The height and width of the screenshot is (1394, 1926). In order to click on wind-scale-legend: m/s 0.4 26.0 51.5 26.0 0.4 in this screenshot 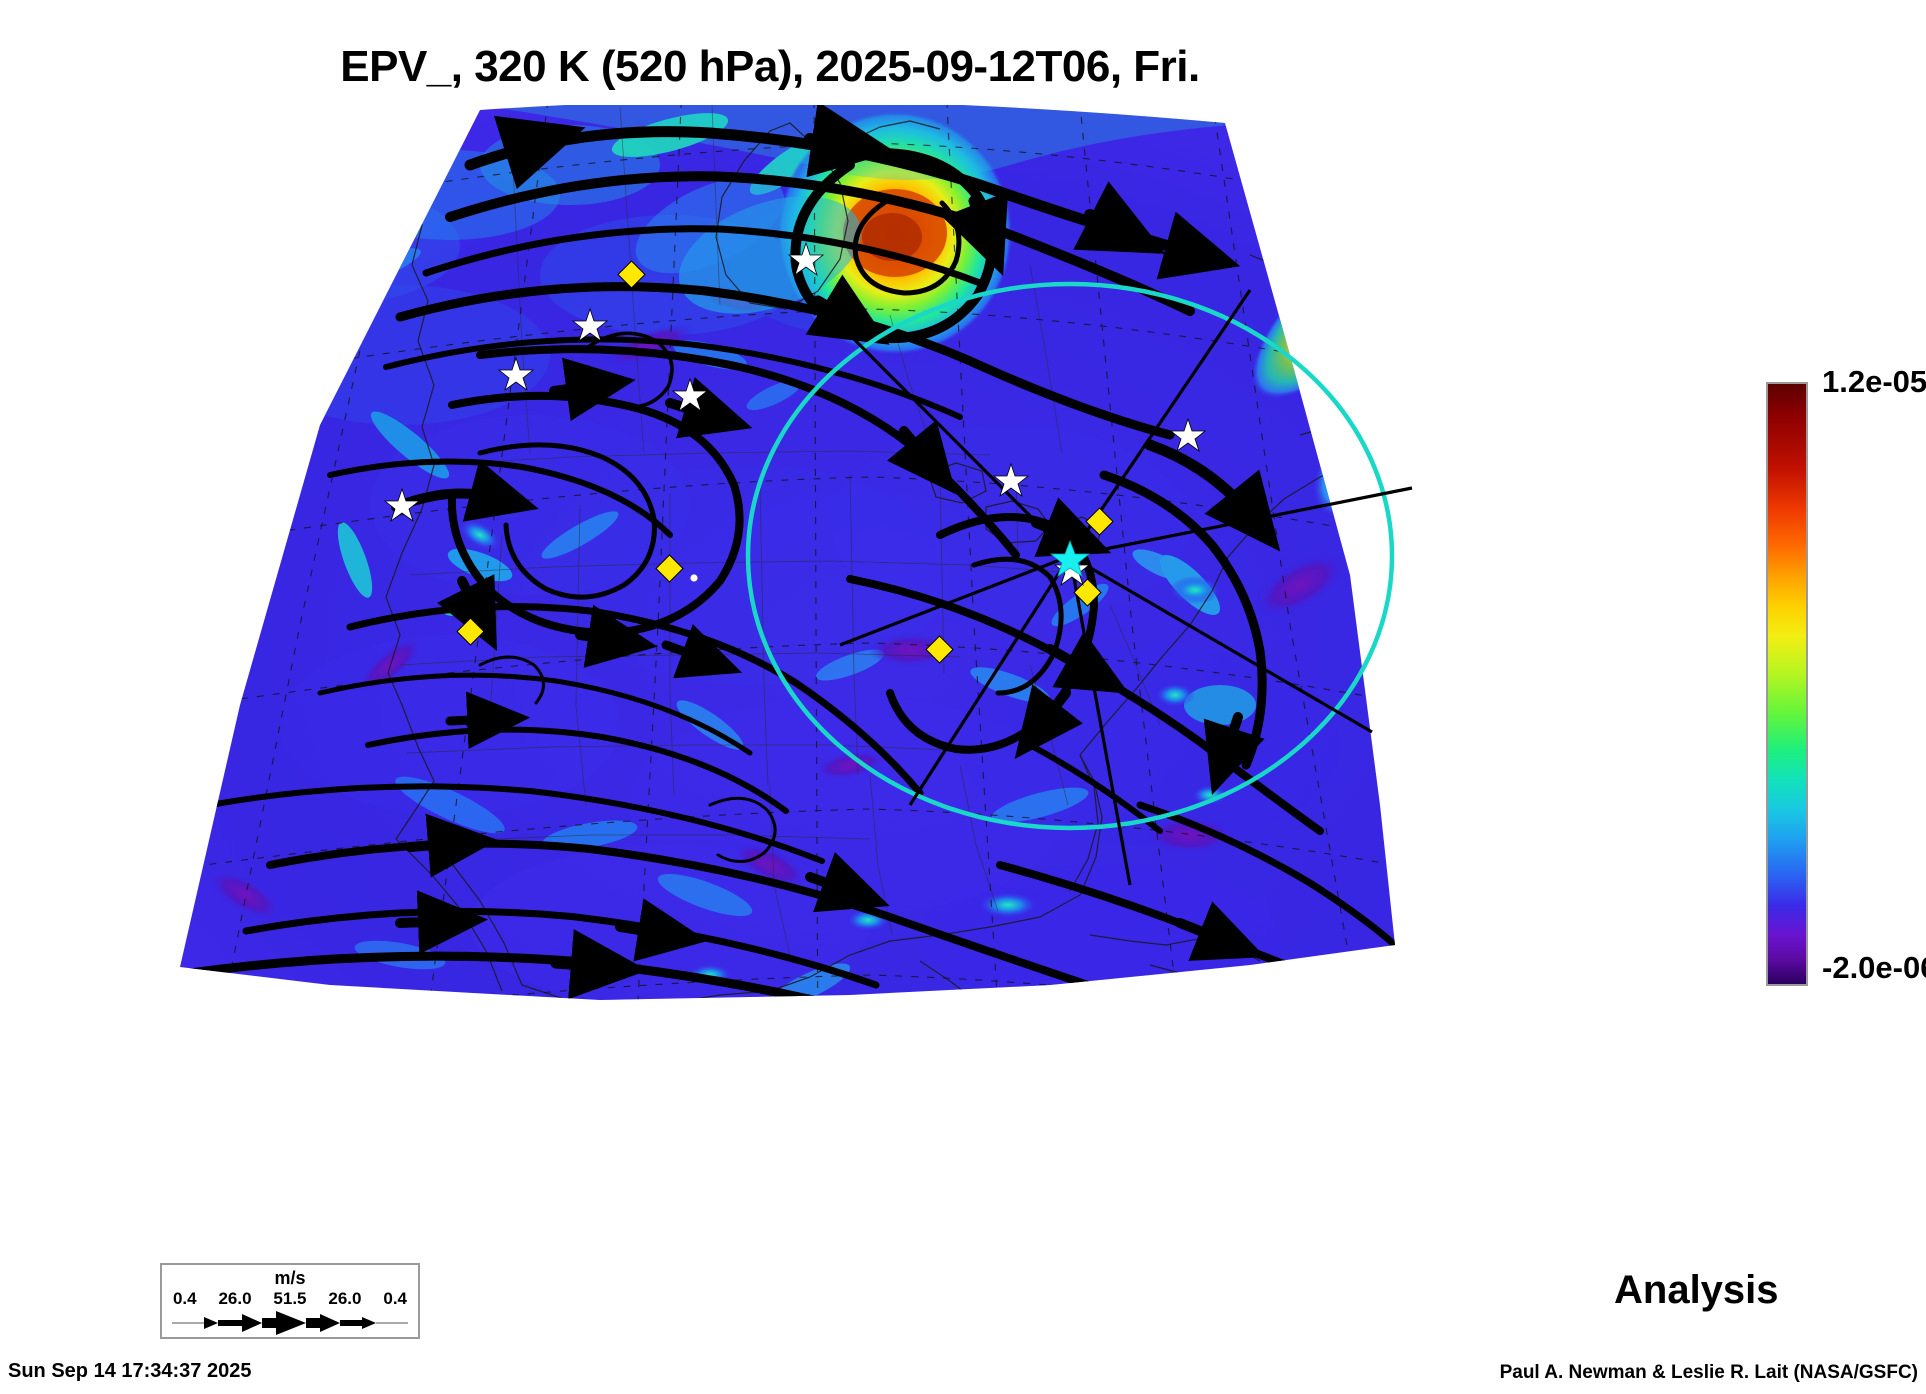, I will do `click(290, 1301)`.